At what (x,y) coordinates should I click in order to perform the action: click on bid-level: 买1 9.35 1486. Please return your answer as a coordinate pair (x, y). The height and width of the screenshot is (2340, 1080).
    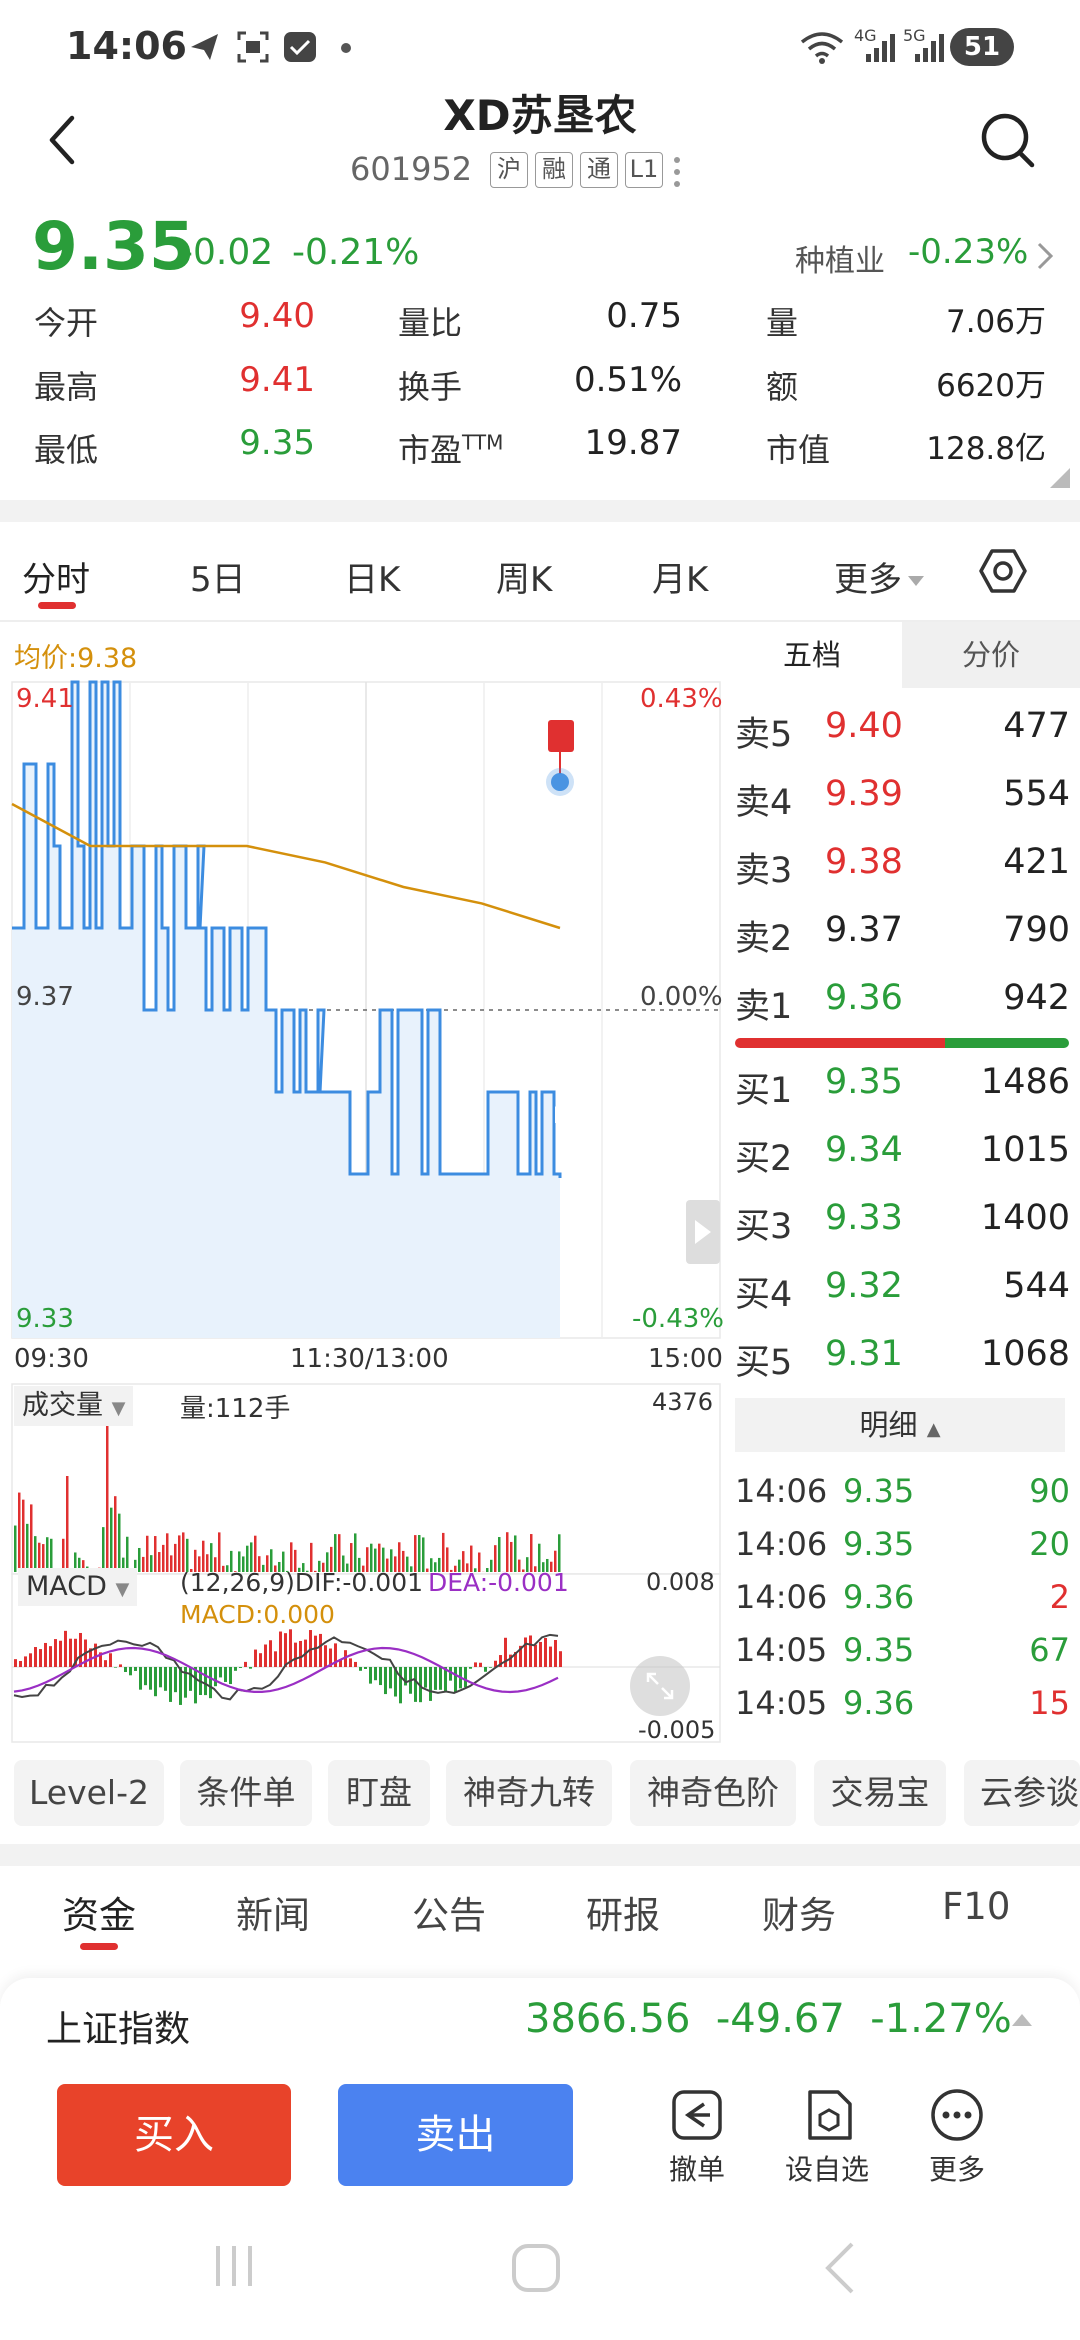
    Looking at the image, I should click on (902, 1093).